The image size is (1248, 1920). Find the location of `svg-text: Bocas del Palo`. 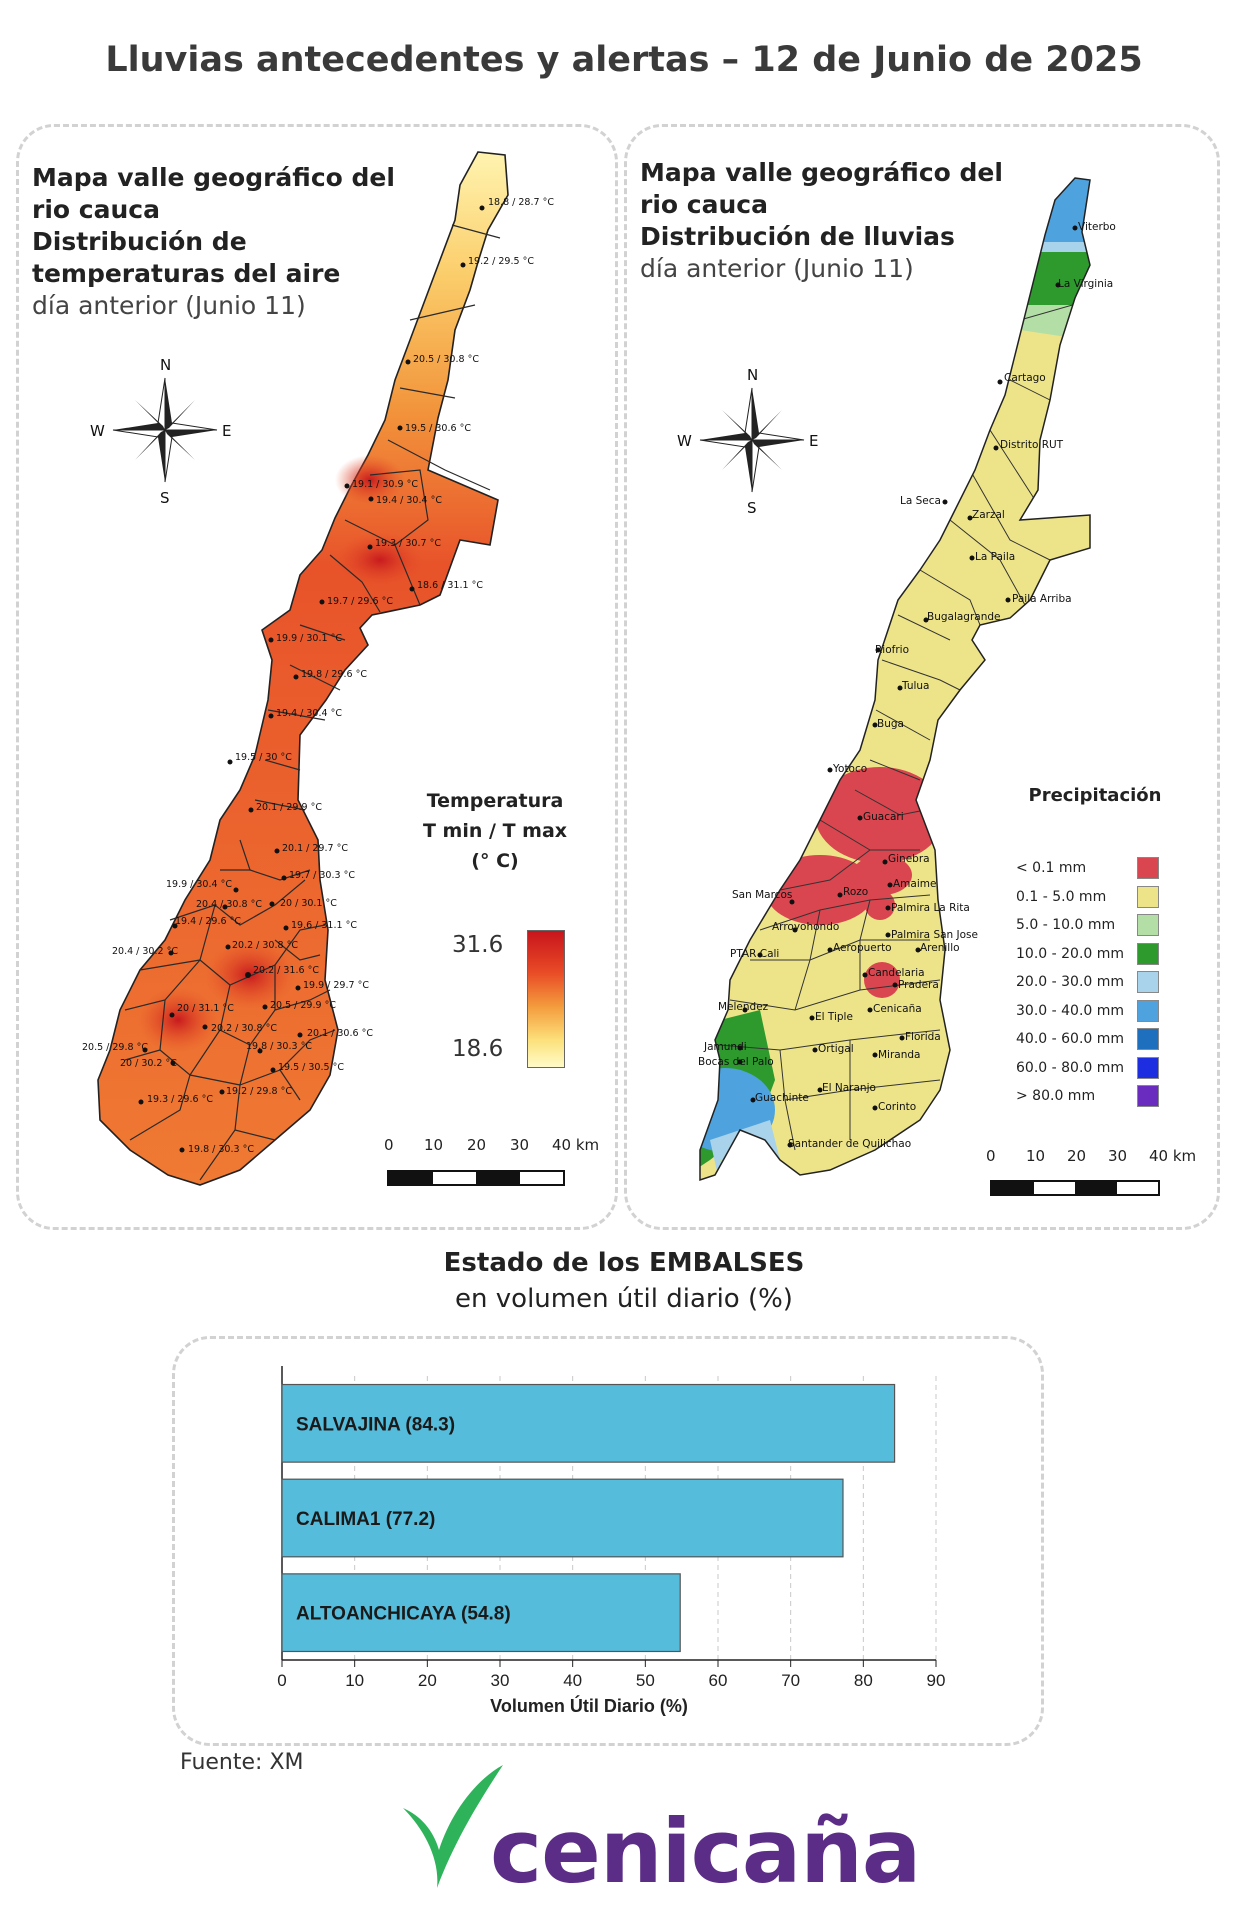

svg-text: Bocas del Palo is located at coordinates (736, 1062).